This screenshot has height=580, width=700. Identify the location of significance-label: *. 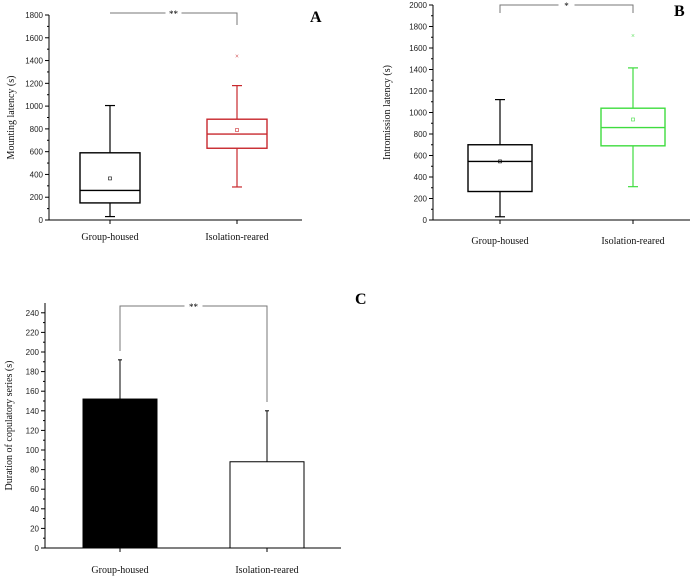
(566, 6).